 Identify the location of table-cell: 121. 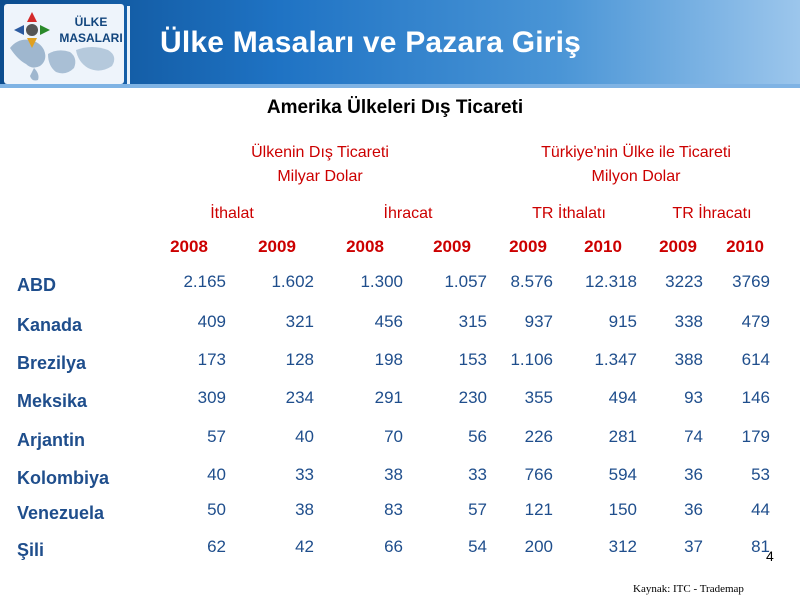
(538, 509).